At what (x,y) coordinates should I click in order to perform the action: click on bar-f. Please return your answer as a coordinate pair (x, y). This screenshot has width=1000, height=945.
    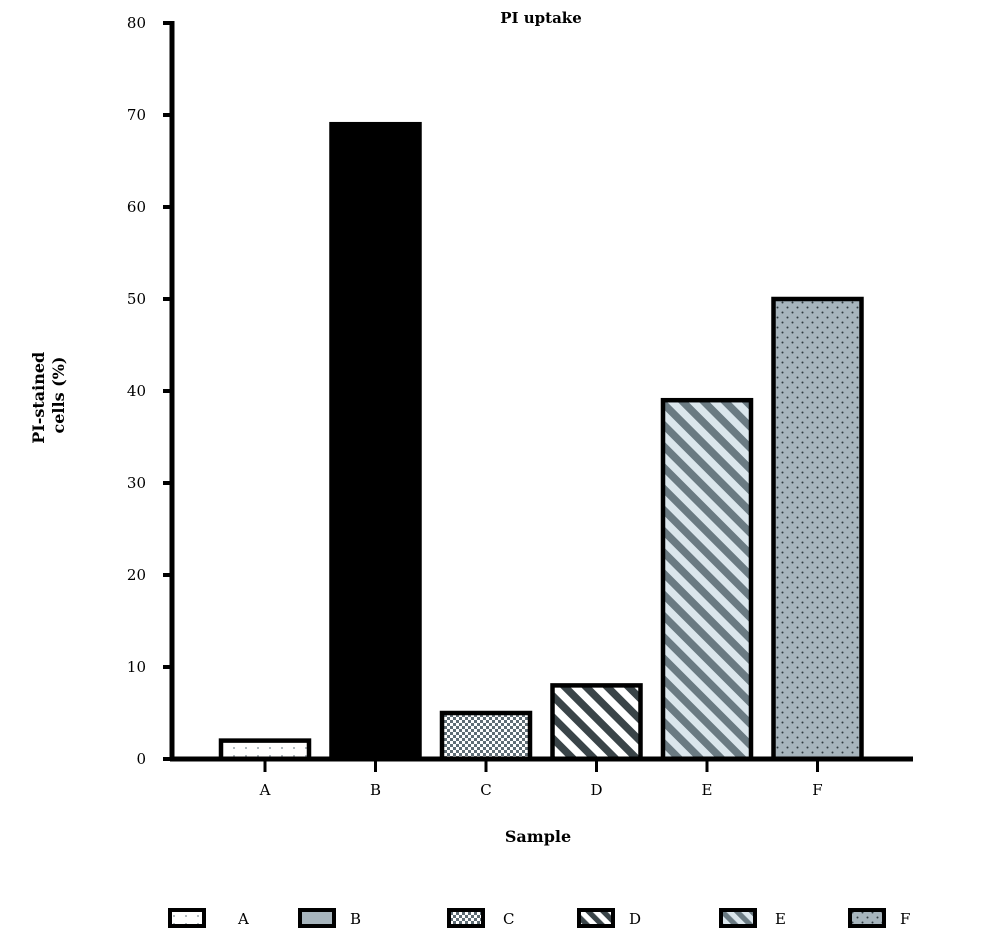
    Looking at the image, I should click on (817, 529).